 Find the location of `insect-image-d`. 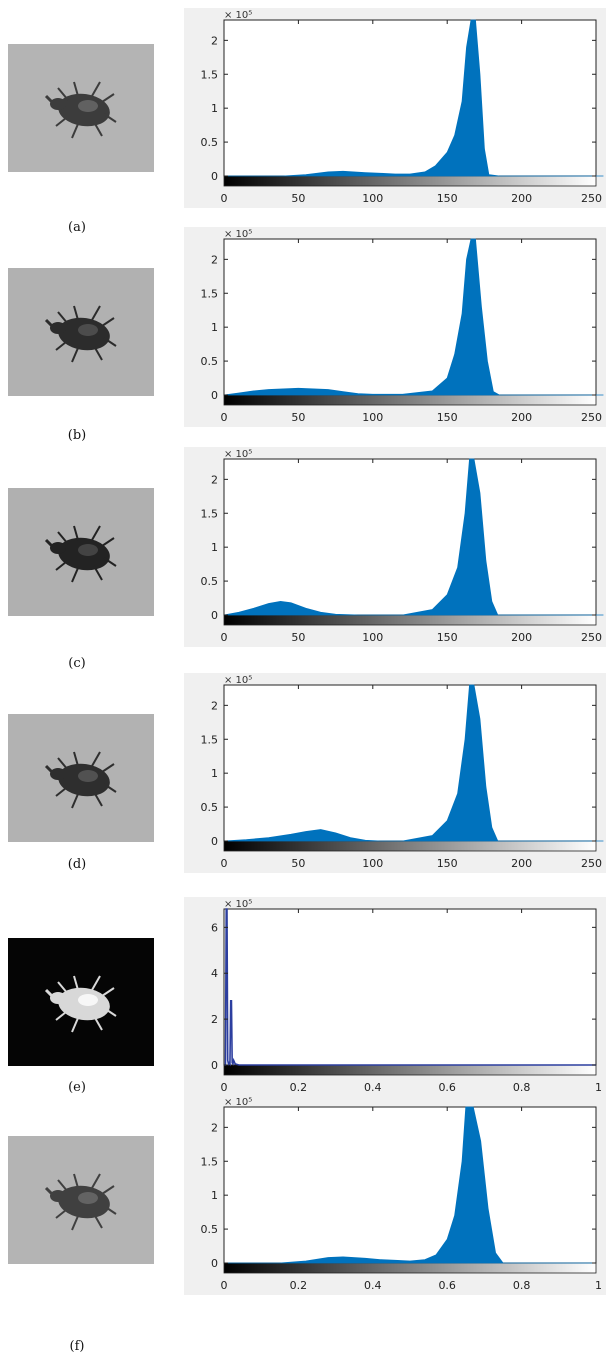

insect-image-d is located at coordinates (81, 778).